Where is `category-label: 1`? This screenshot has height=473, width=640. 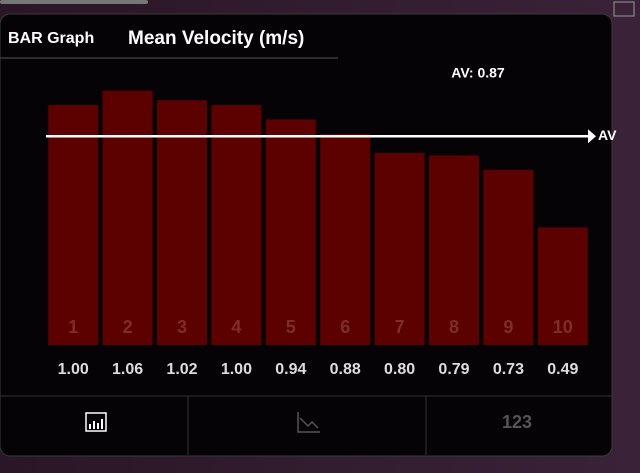
category-label: 1 is located at coordinates (73, 327).